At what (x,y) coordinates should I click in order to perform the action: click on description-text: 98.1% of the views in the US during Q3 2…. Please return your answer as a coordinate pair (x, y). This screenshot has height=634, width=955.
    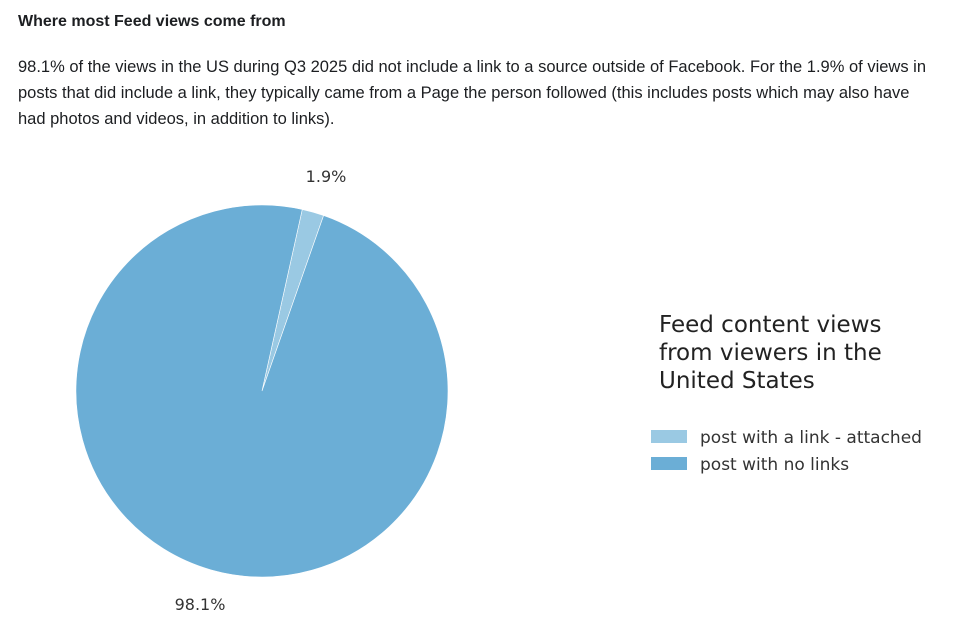
    Looking at the image, I should click on (472, 93).